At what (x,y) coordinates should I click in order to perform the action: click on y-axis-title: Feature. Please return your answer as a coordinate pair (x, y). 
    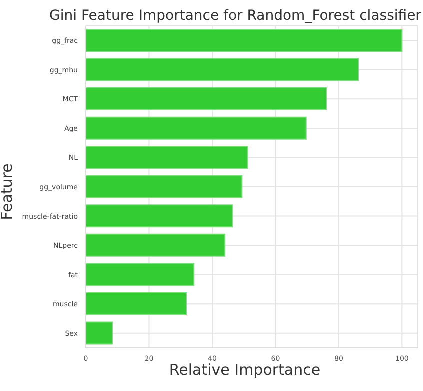
    Looking at the image, I should click on (8, 192).